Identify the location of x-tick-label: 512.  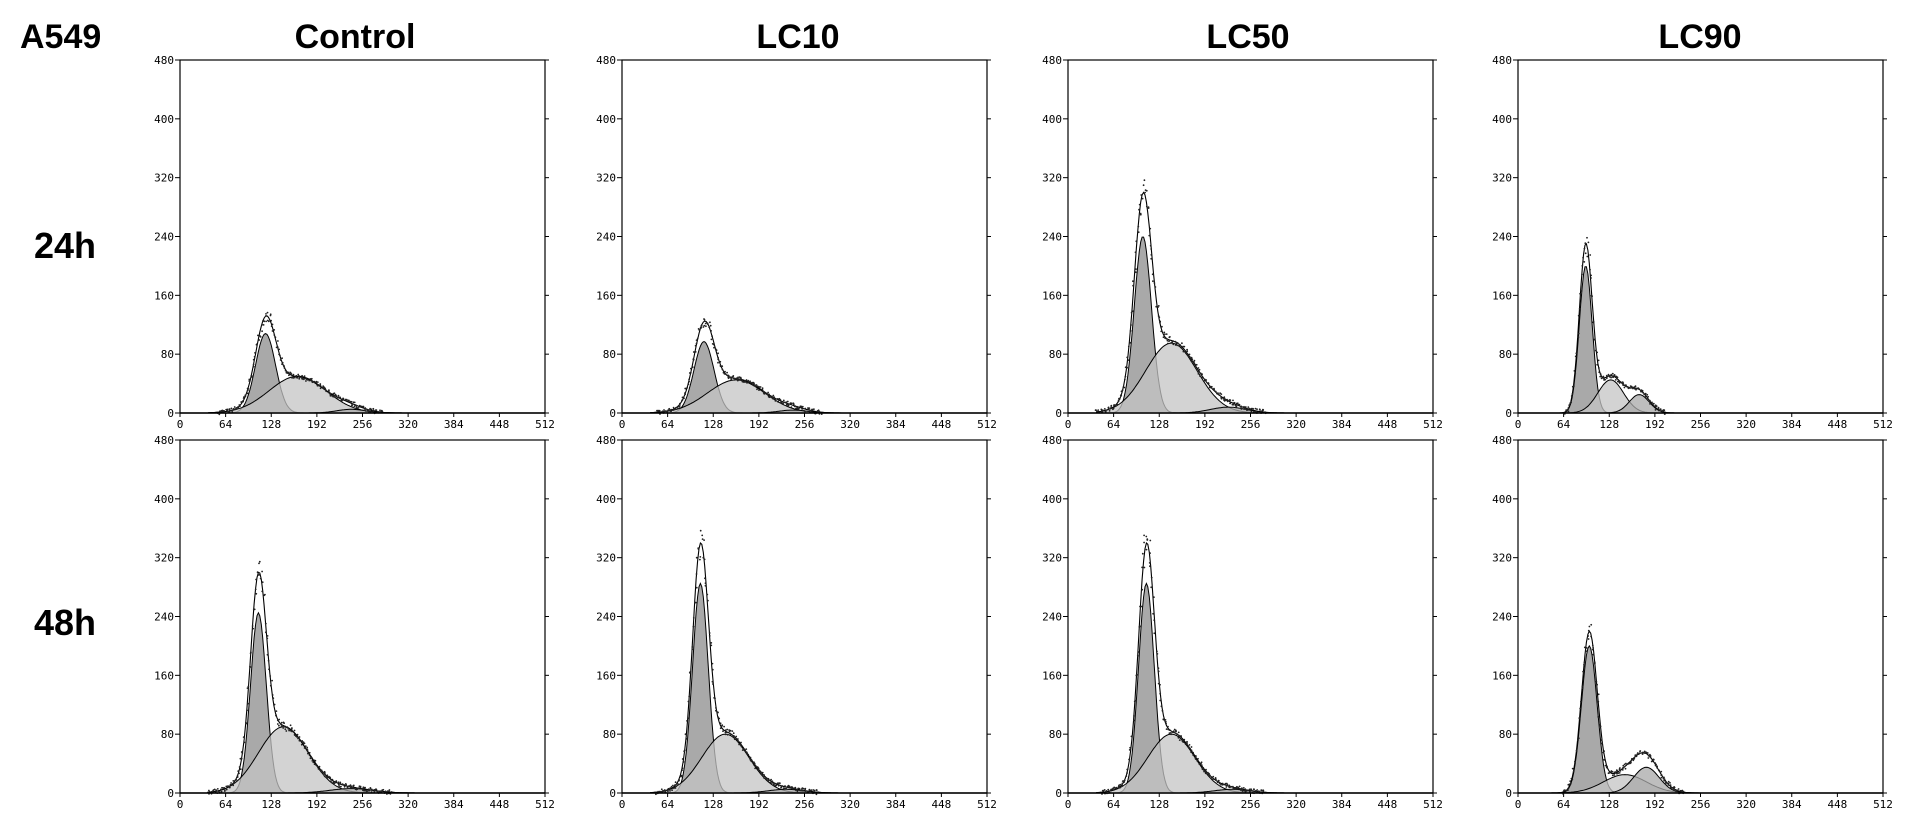
(1883, 804).